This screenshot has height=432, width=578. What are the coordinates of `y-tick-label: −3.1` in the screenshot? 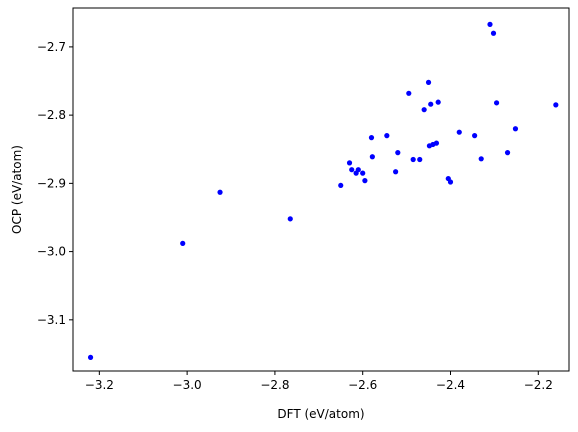 It's located at (51, 320).